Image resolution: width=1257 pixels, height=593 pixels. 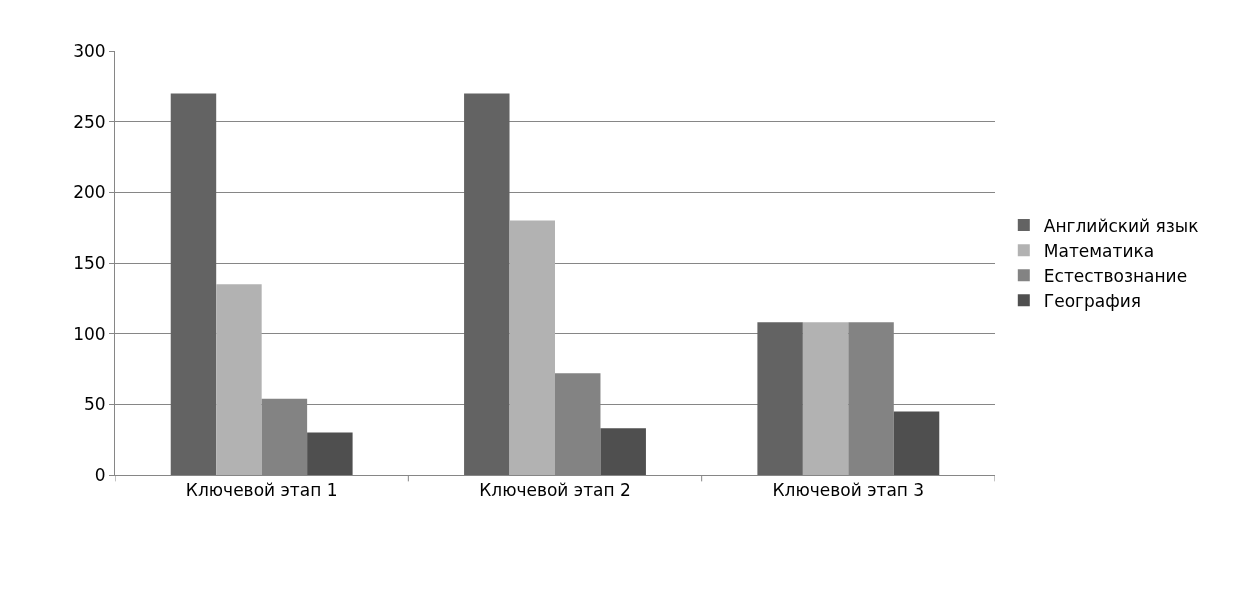 I want to click on x-tick-label: Ключевой этап 2, so click(x=555, y=490).